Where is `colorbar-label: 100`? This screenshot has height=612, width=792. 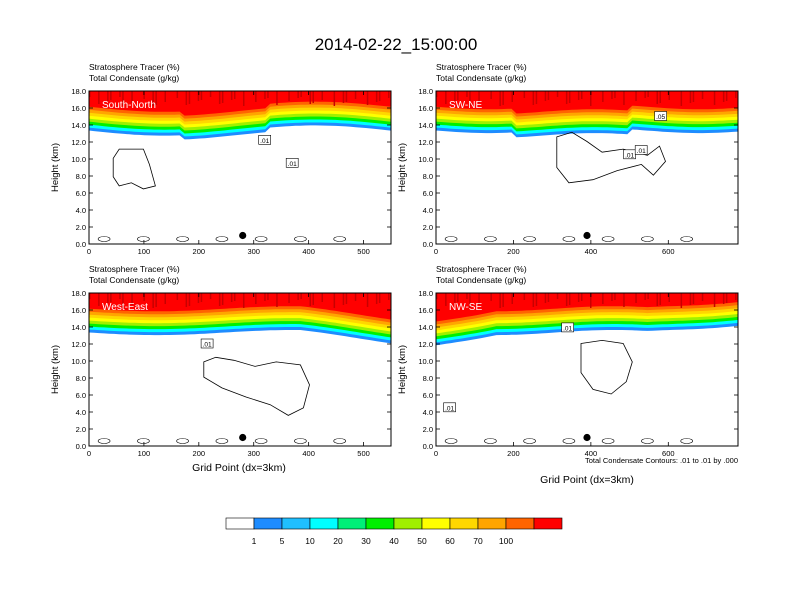
colorbar-label: 100 is located at coordinates (506, 541).